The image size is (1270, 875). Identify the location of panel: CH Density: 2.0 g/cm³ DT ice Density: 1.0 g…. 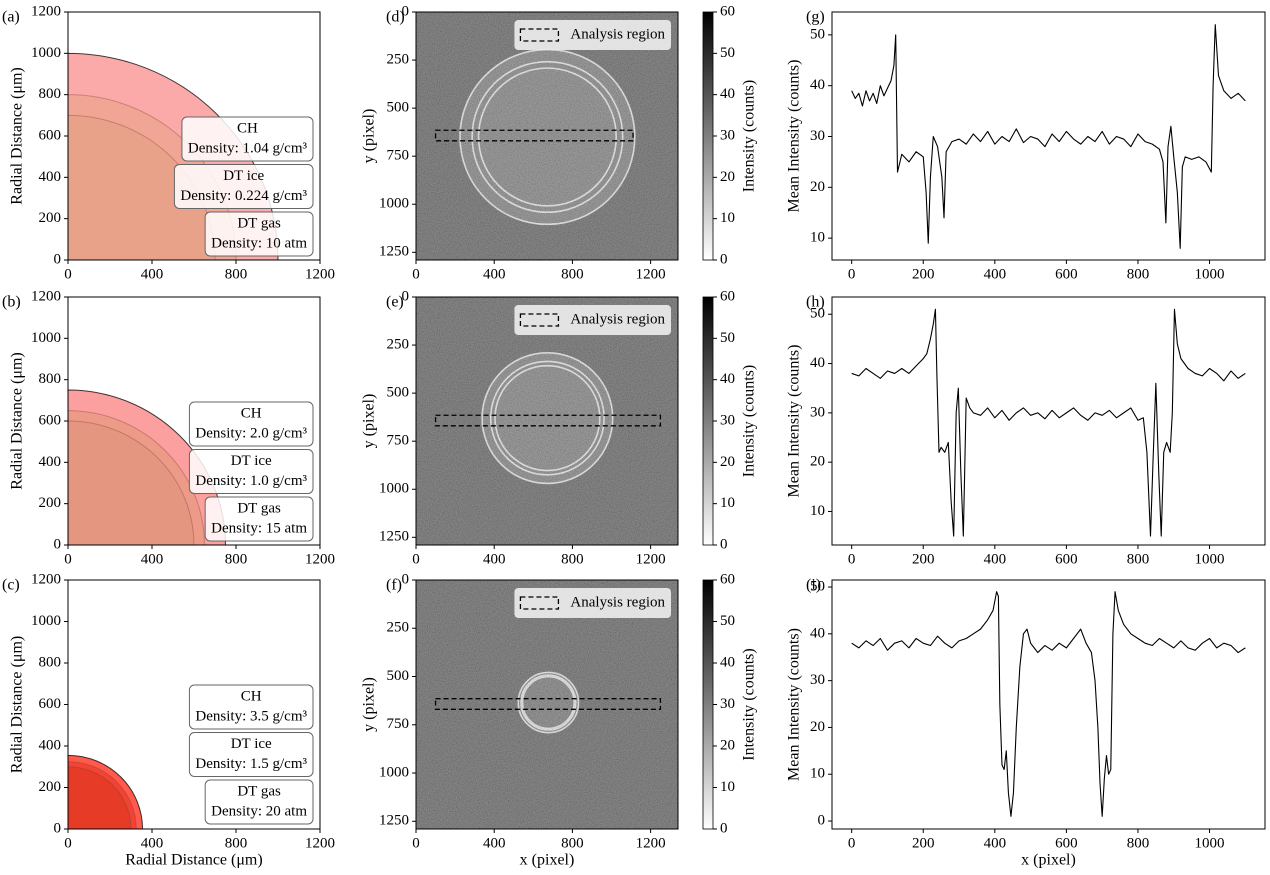
(168, 427).